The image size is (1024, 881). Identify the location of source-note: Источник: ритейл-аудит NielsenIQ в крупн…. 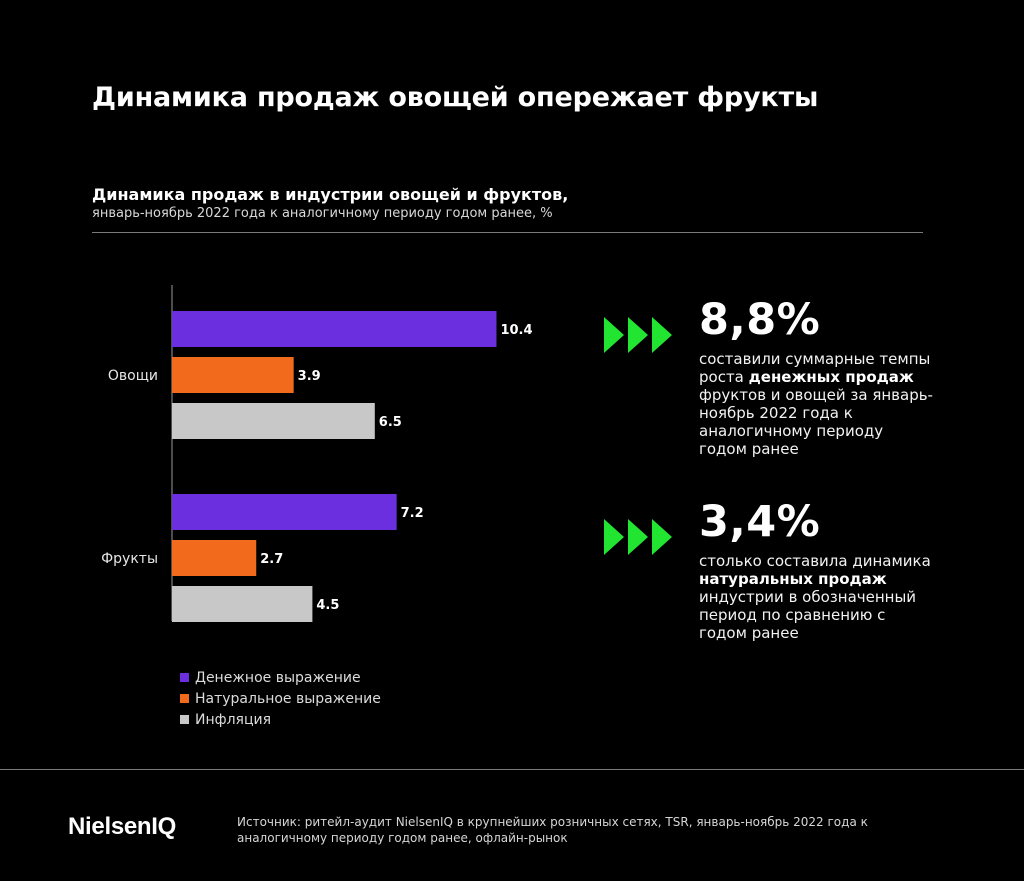
(552, 830).